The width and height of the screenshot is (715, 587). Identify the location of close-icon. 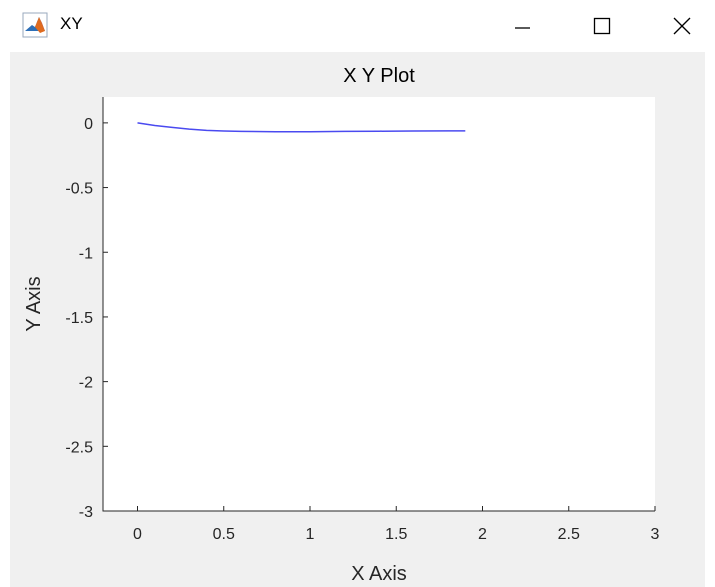
(682, 26).